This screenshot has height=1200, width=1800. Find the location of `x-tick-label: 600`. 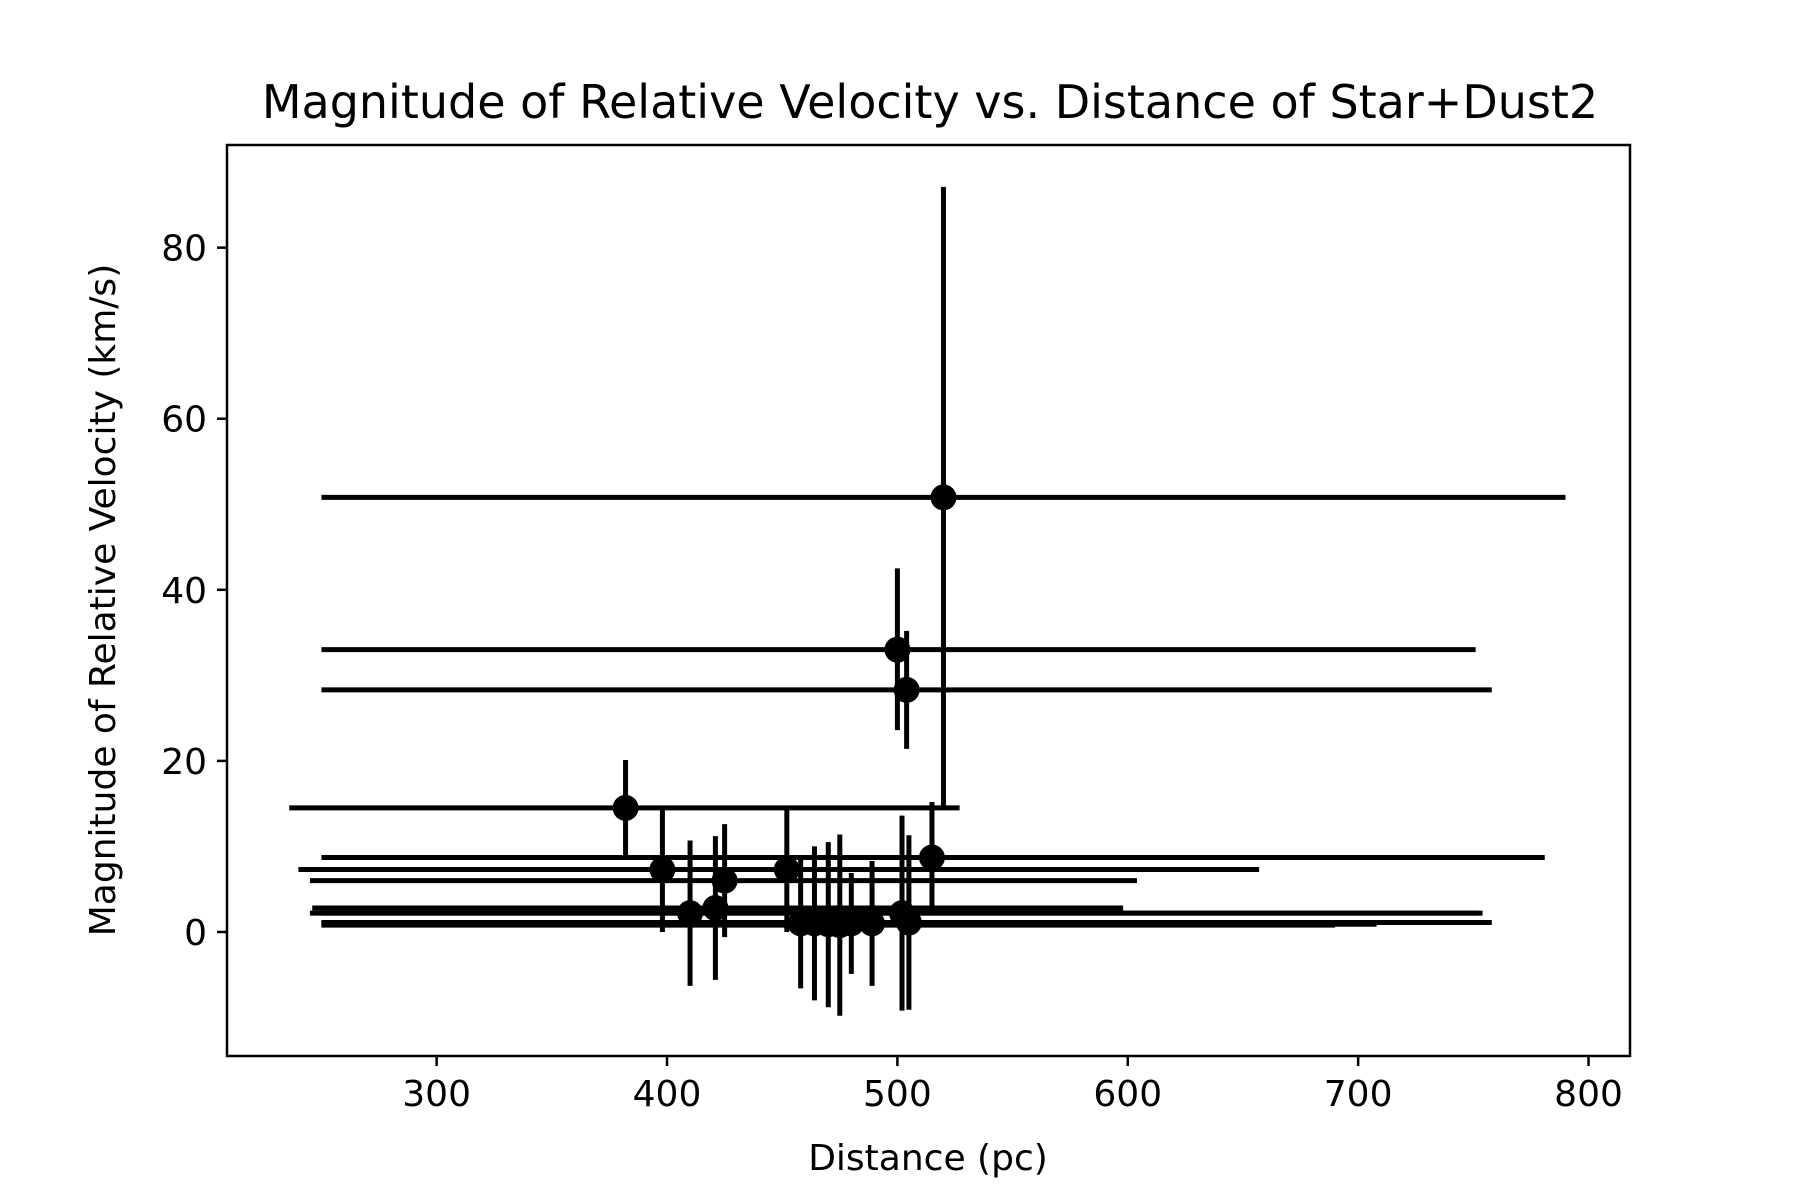

x-tick-label: 600 is located at coordinates (1127, 1094).